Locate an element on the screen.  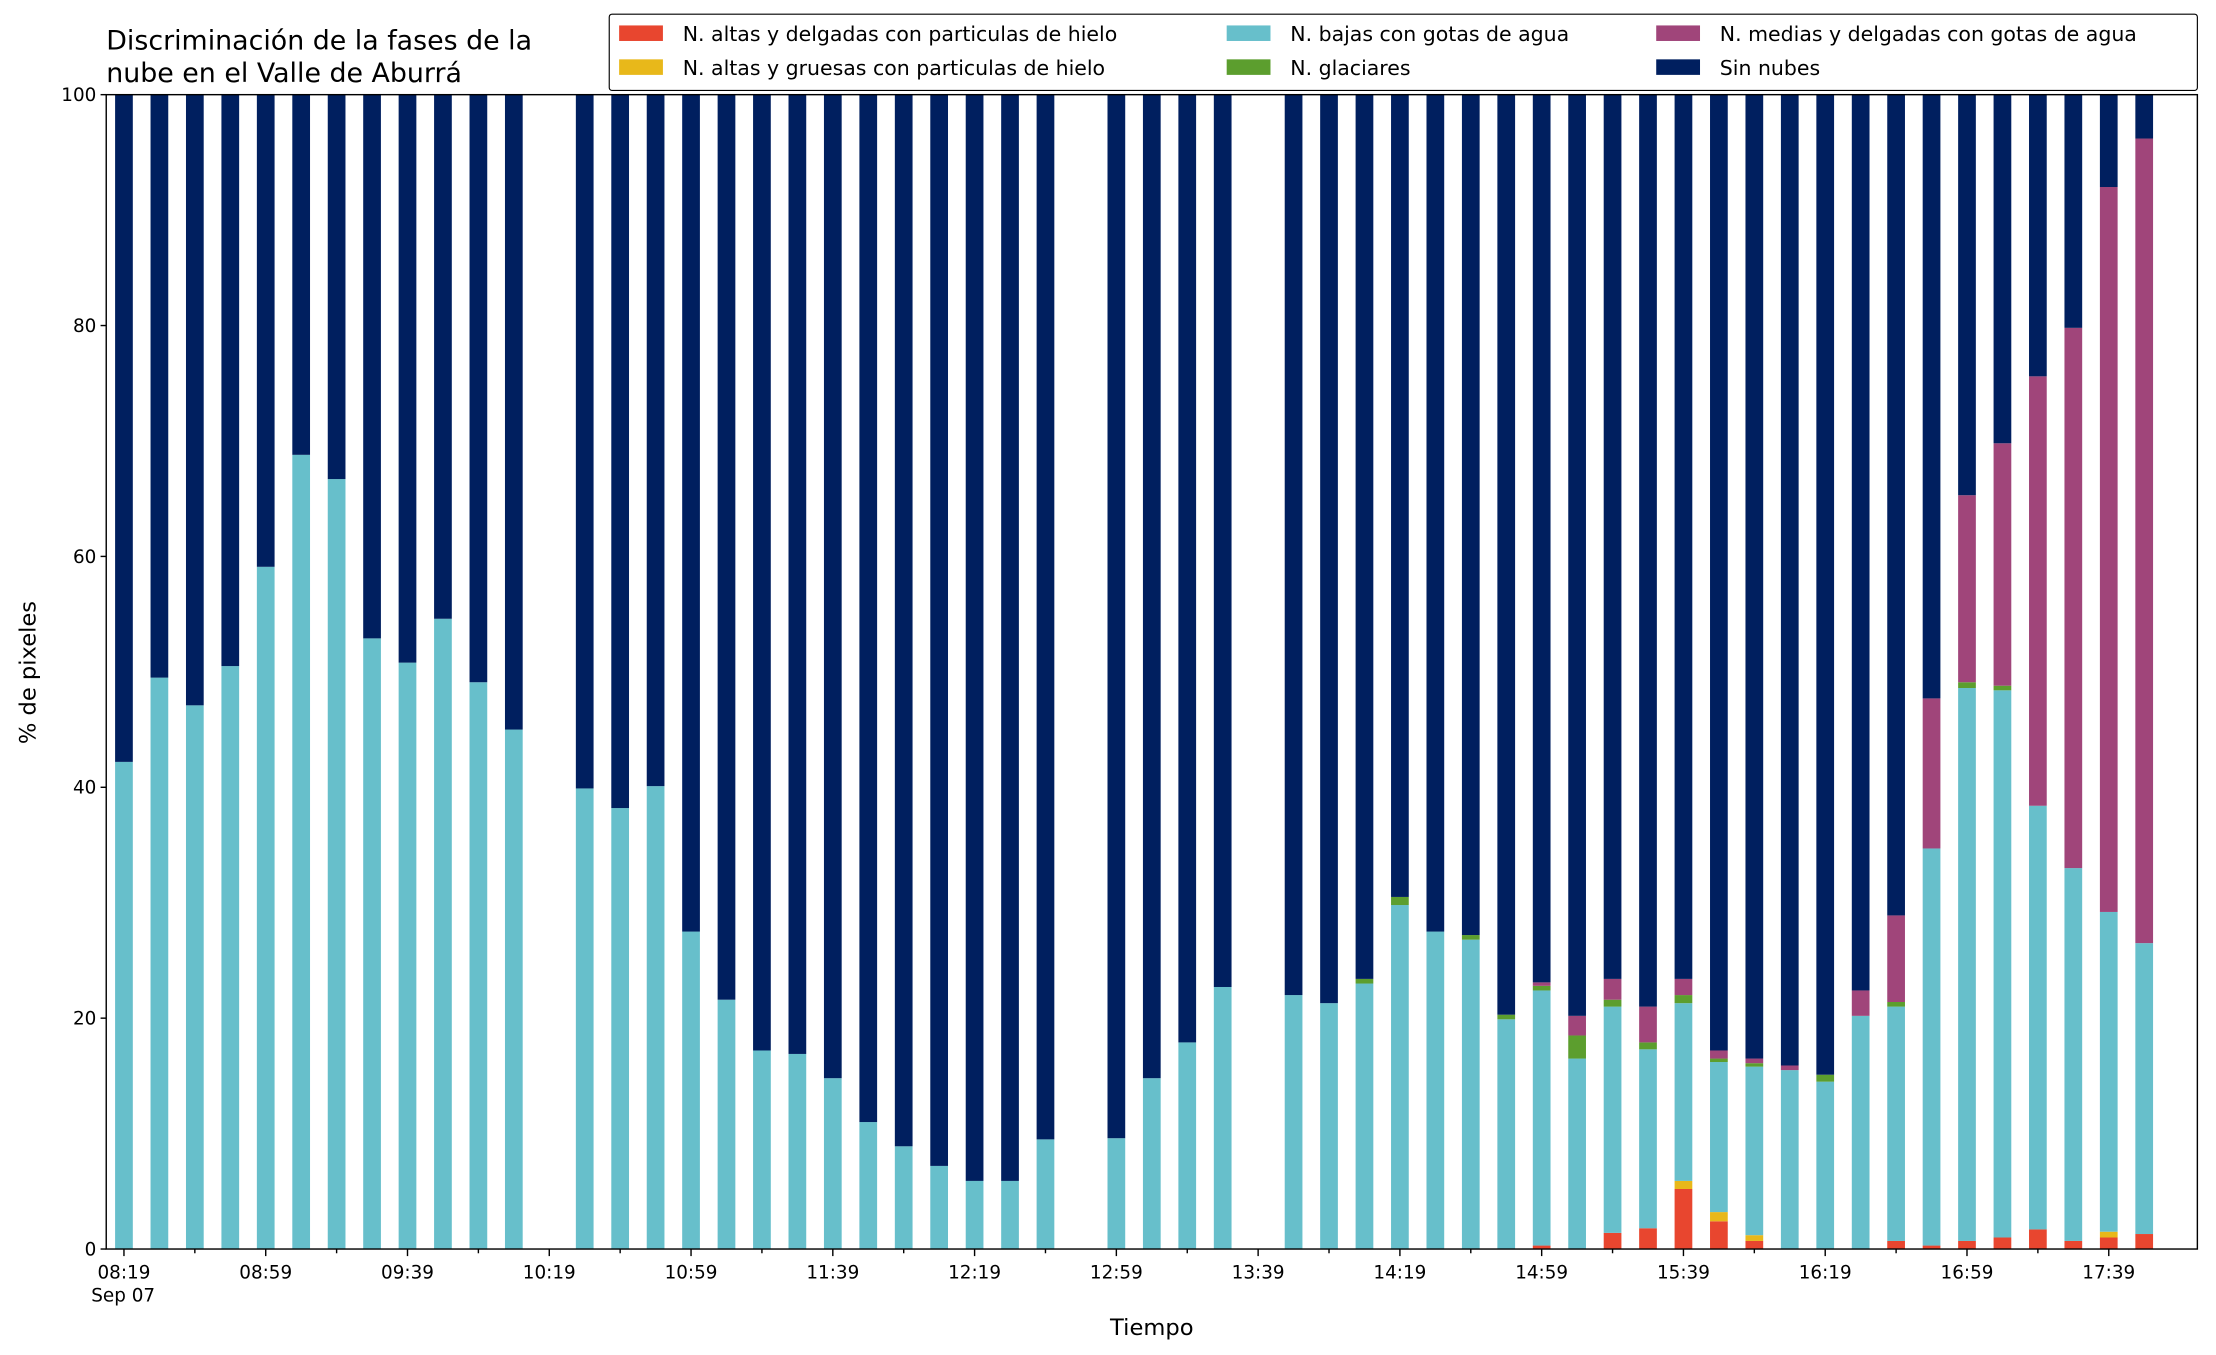
x-tick-label: 08:19 is located at coordinates (123, 1273).